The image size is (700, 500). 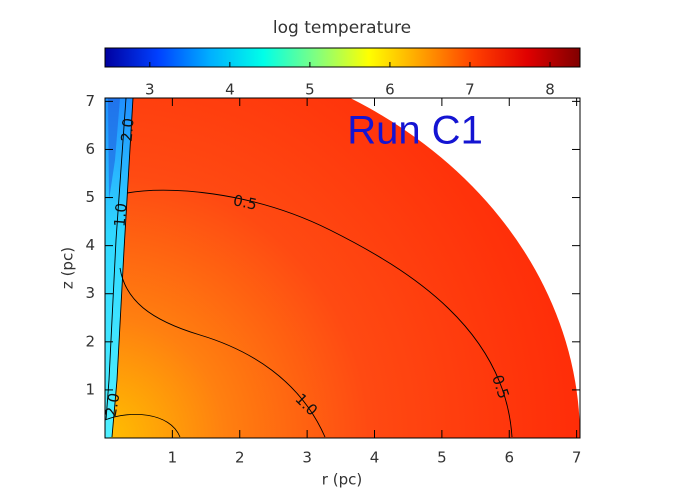 What do you see at coordinates (114, 149) in the screenshot?
I see `cold-core` at bounding box center [114, 149].